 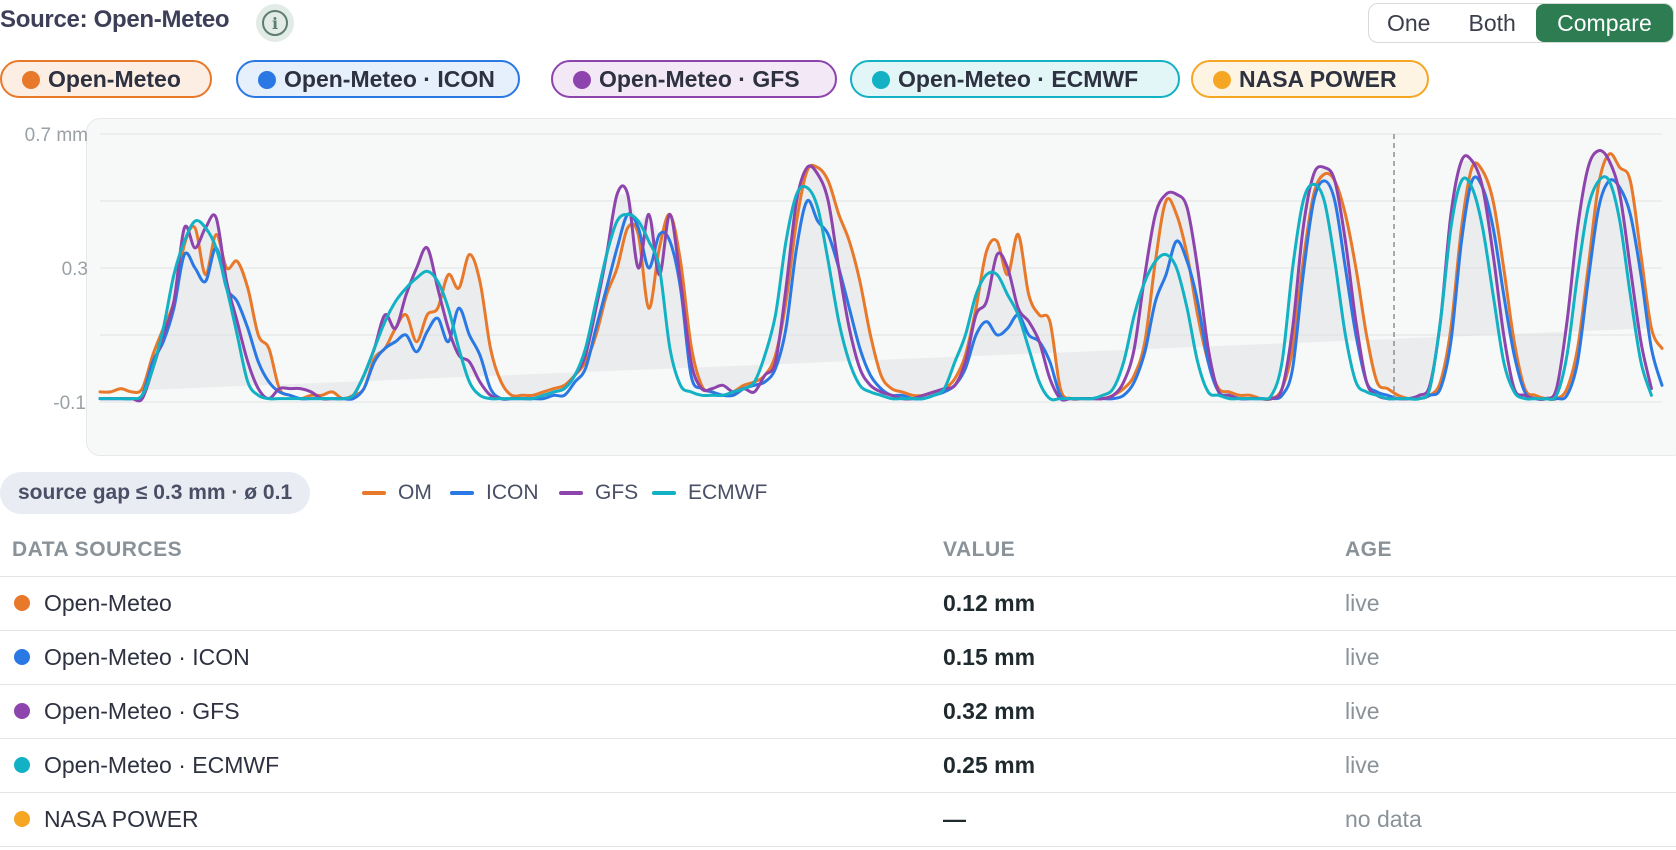 I want to click on source-title: Source: Open-Meteo, so click(x=115, y=19).